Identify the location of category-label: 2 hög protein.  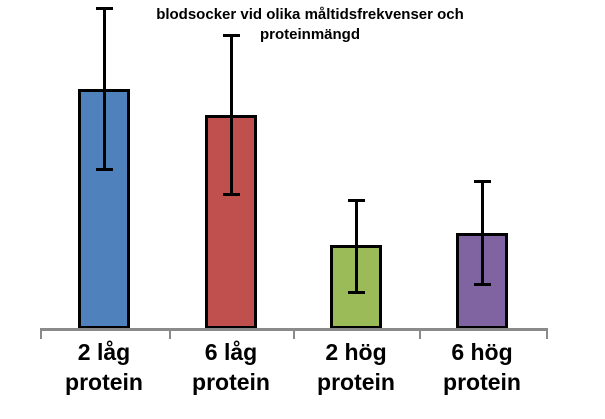
(356, 367).